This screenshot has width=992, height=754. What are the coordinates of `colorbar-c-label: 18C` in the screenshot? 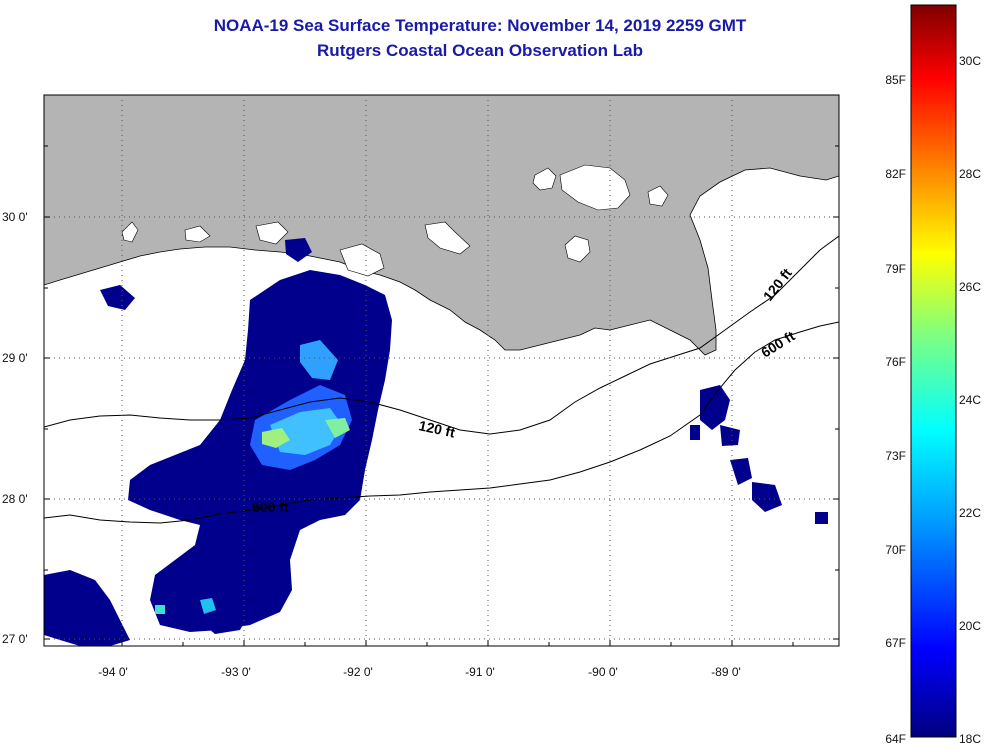 It's located at (970, 739).